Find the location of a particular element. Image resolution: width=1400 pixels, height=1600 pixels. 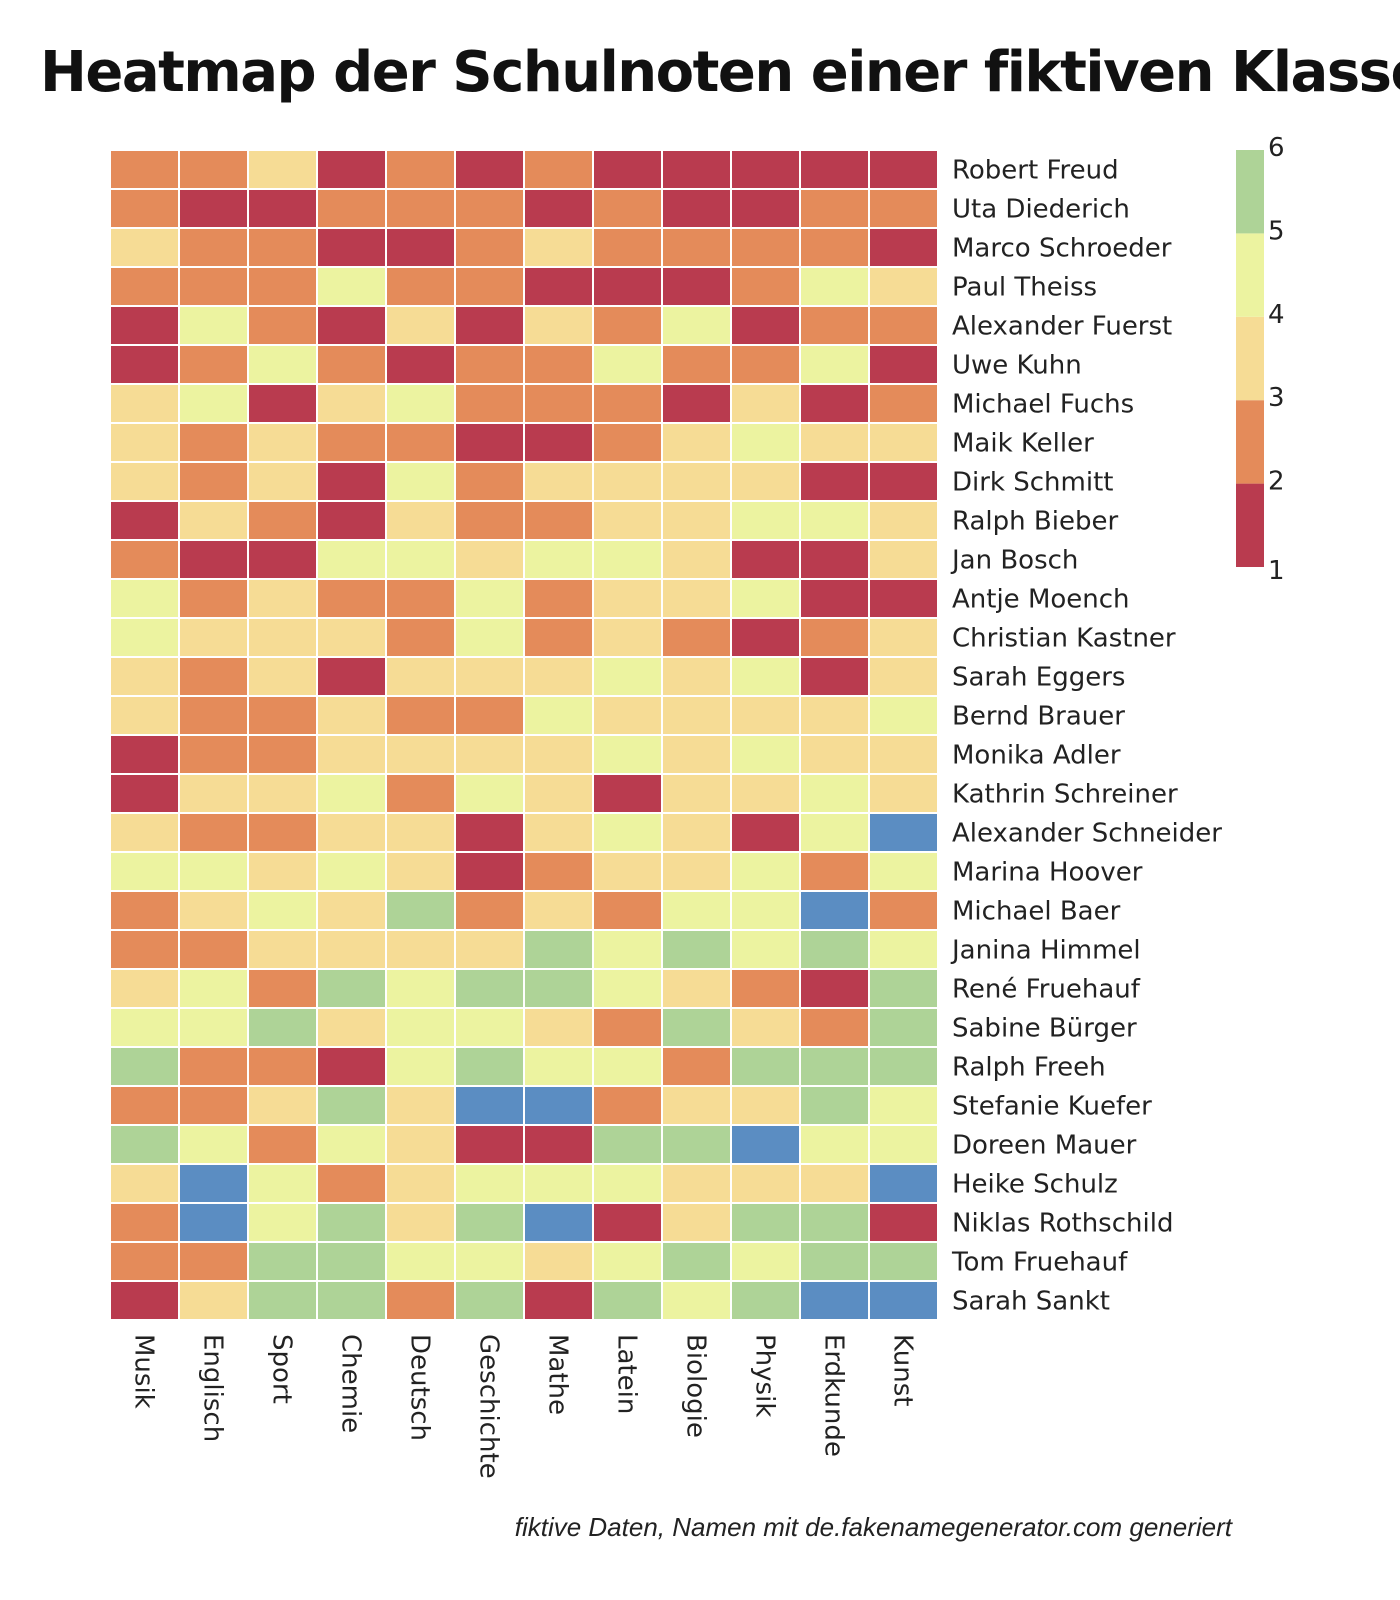

column-label: Physik is located at coordinates (765, 1375).